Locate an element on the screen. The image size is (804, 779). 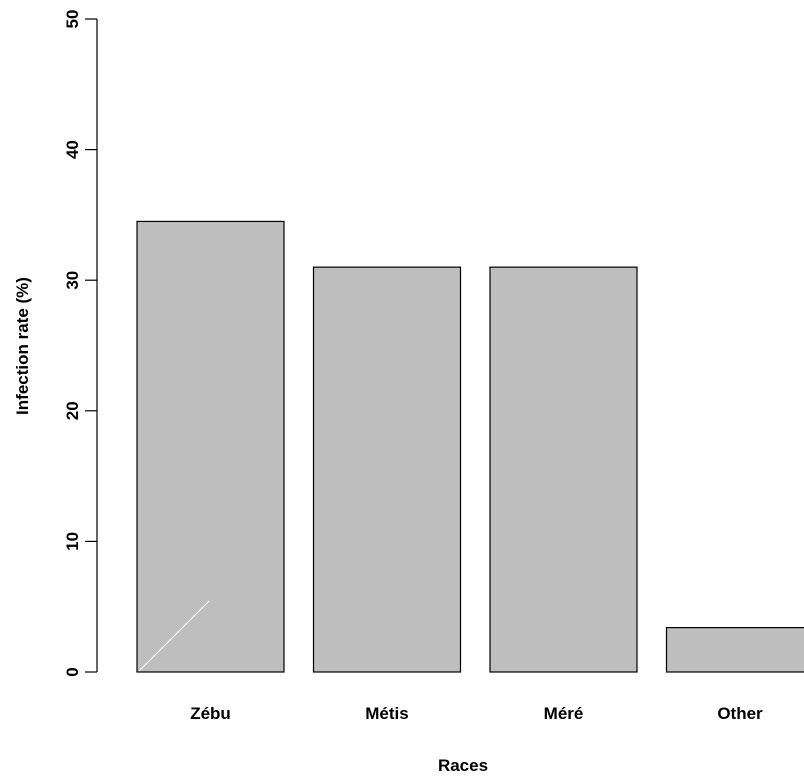
y-tick-label: 40 is located at coordinates (72, 149).